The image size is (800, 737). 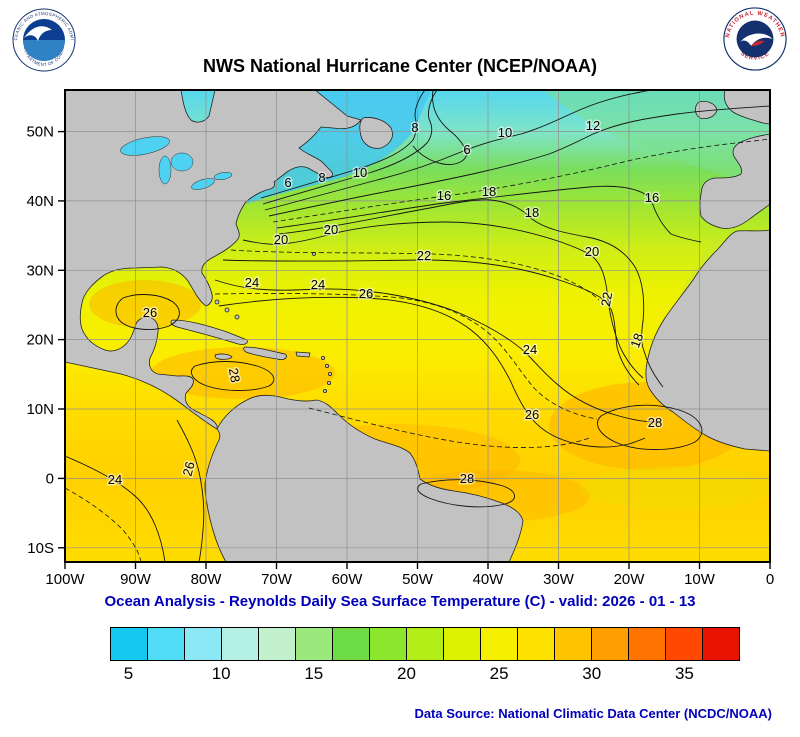 What do you see at coordinates (700, 579) in the screenshot?
I see `x-axis-tick-label: 10W` at bounding box center [700, 579].